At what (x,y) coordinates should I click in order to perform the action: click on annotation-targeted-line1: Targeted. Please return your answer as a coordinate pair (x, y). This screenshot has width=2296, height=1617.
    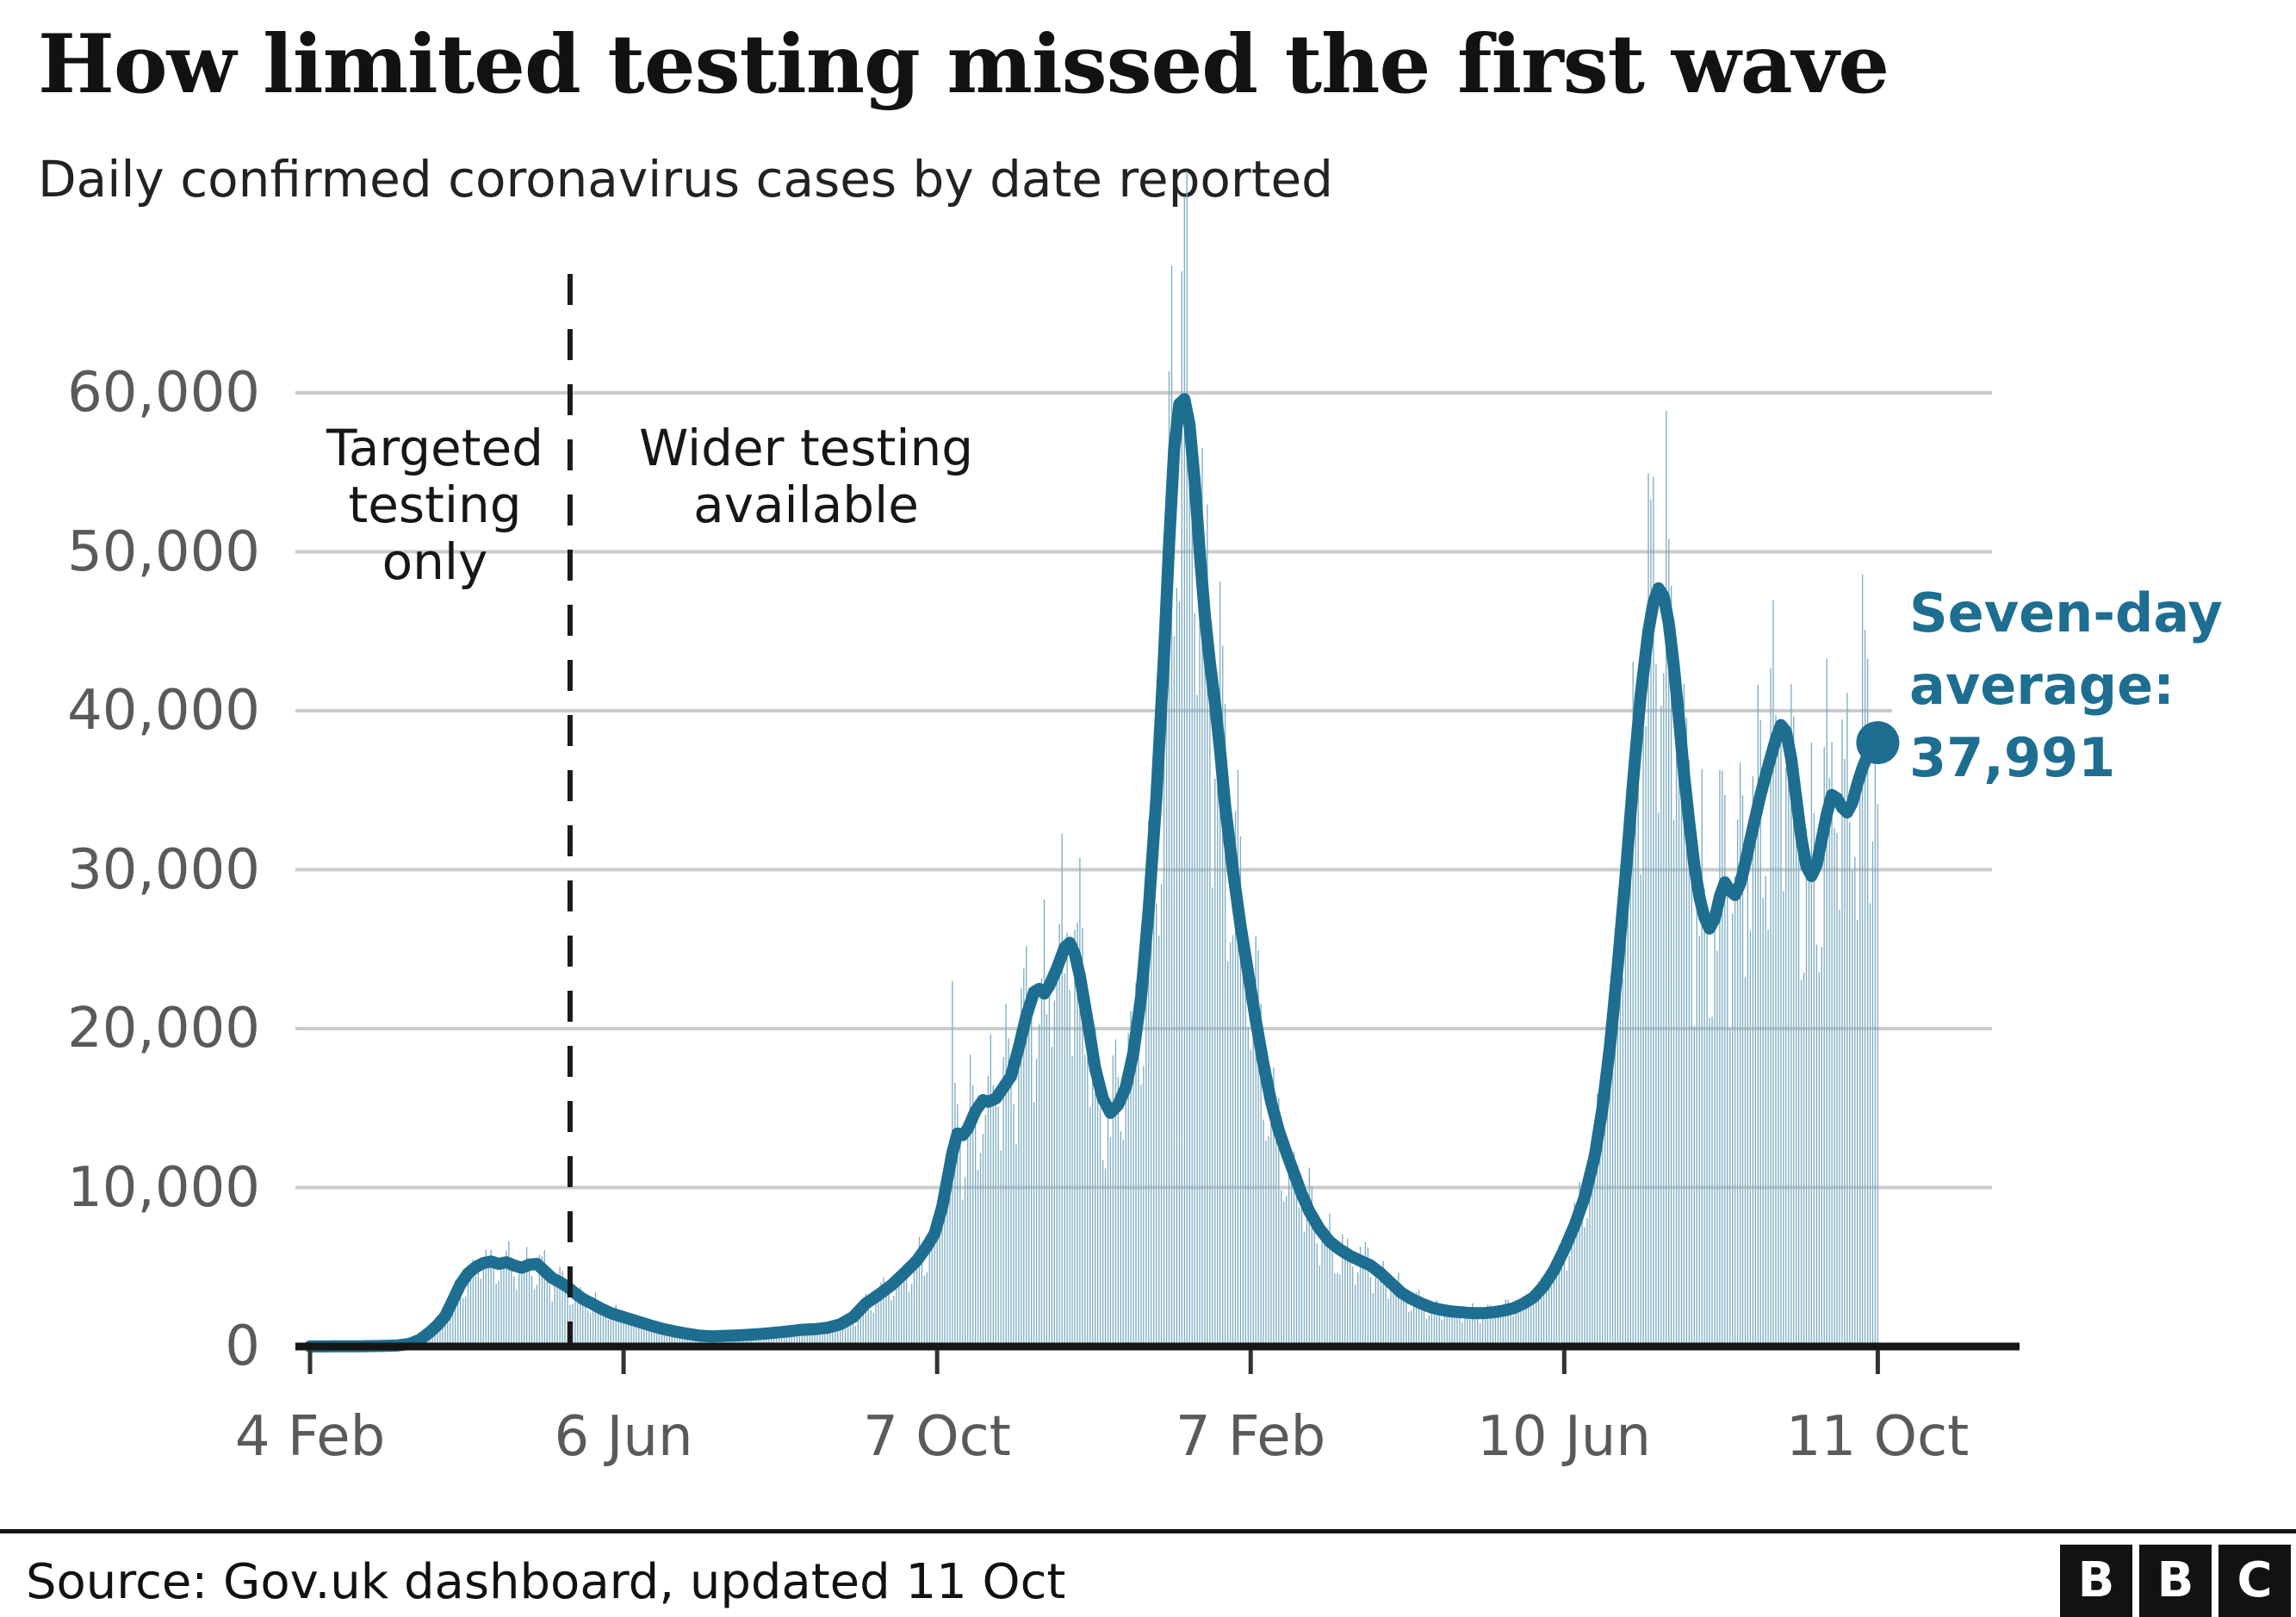
    Looking at the image, I should click on (434, 448).